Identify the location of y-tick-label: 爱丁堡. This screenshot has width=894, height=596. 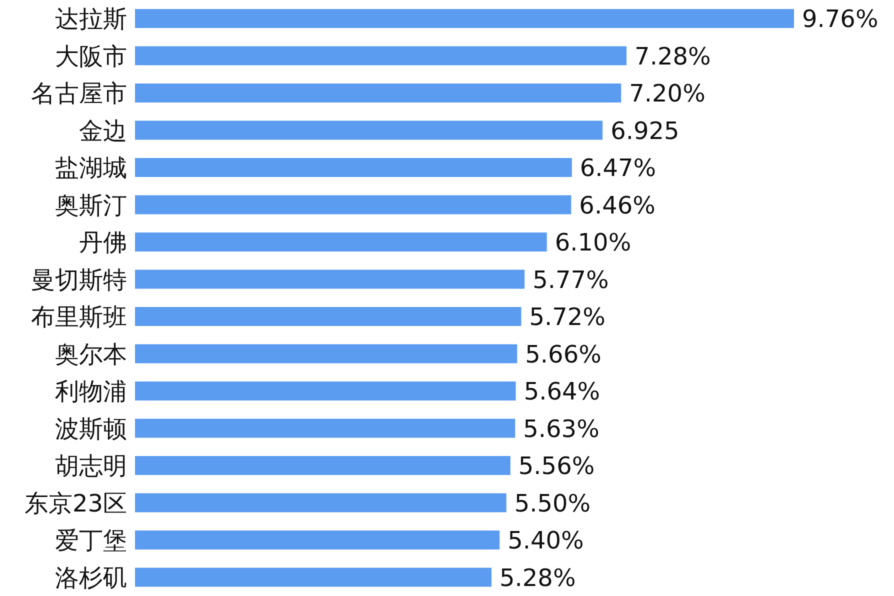
(91, 540).